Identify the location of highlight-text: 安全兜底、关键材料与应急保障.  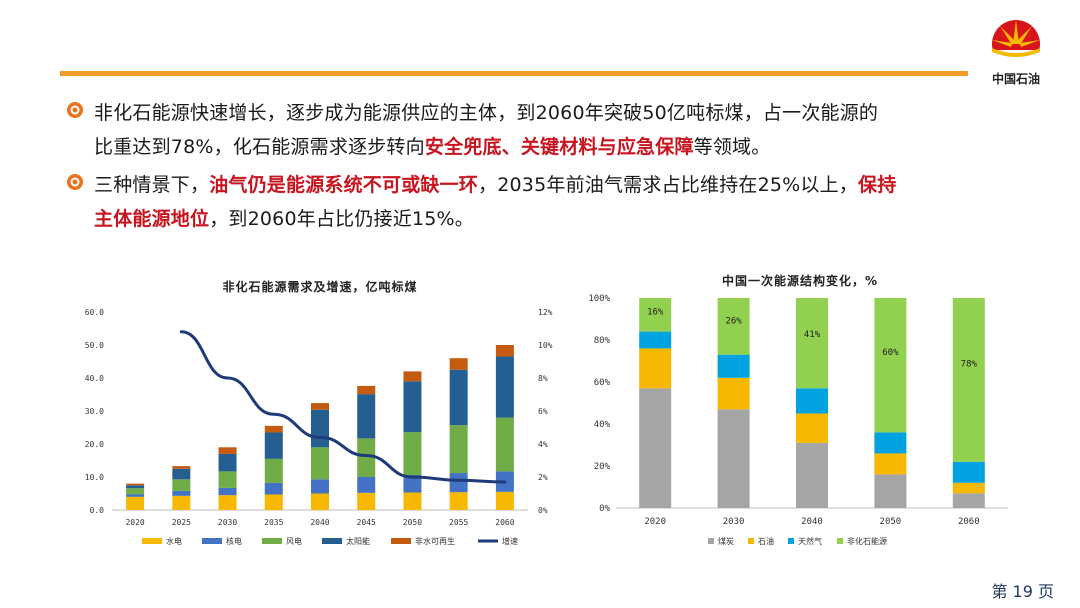
(559, 147).